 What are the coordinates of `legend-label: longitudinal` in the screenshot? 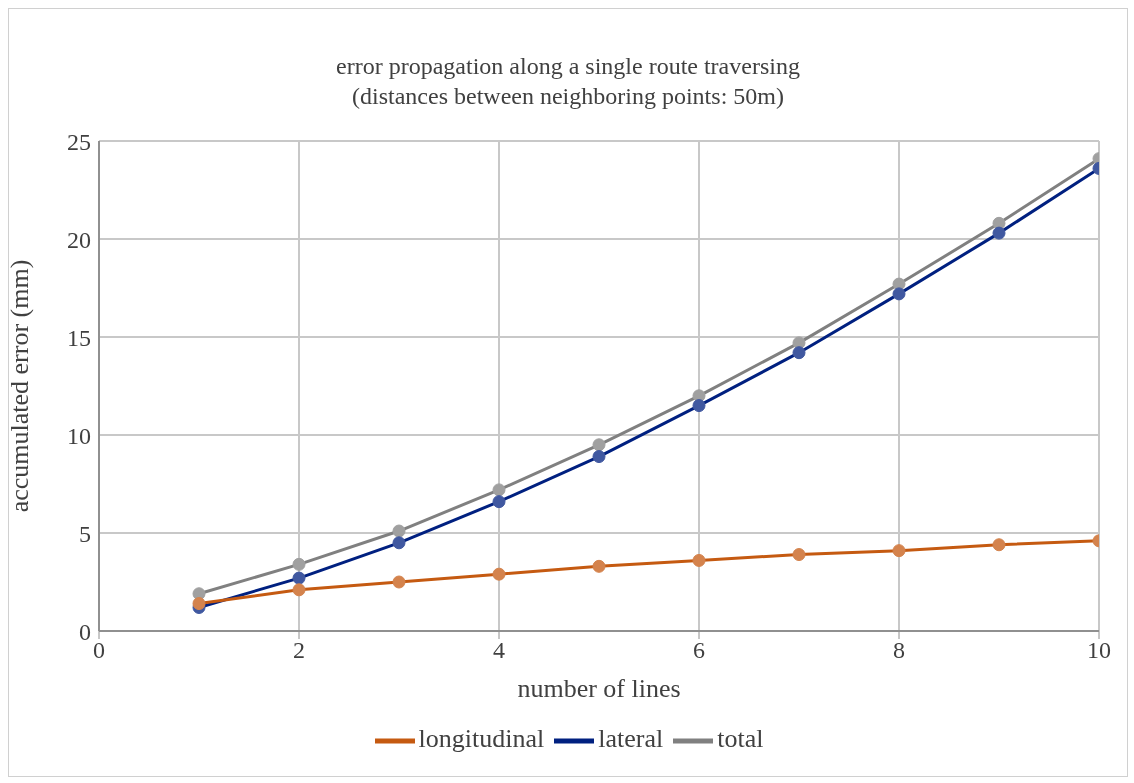 It's located at (481, 738).